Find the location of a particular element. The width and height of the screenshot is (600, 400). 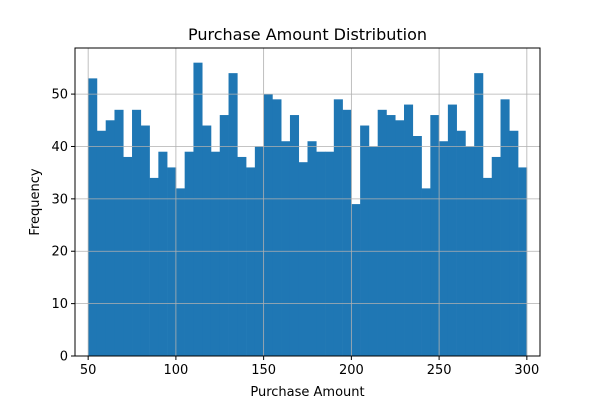

y-tick-label: 50 is located at coordinates (59, 95).